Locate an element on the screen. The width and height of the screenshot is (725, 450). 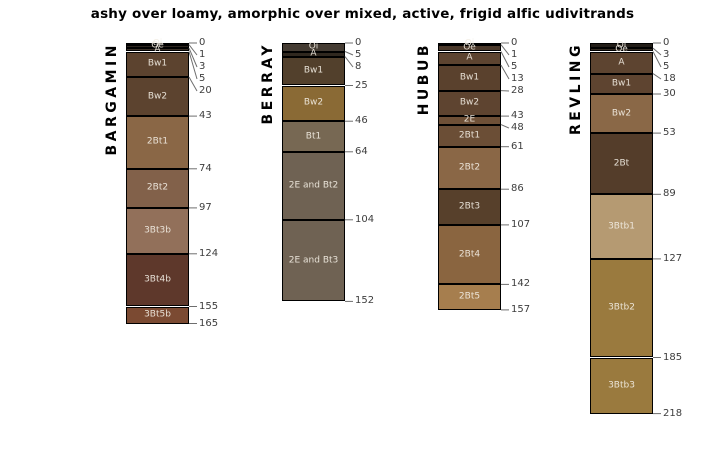
depth-tick-label: 8 is located at coordinates (358, 66).